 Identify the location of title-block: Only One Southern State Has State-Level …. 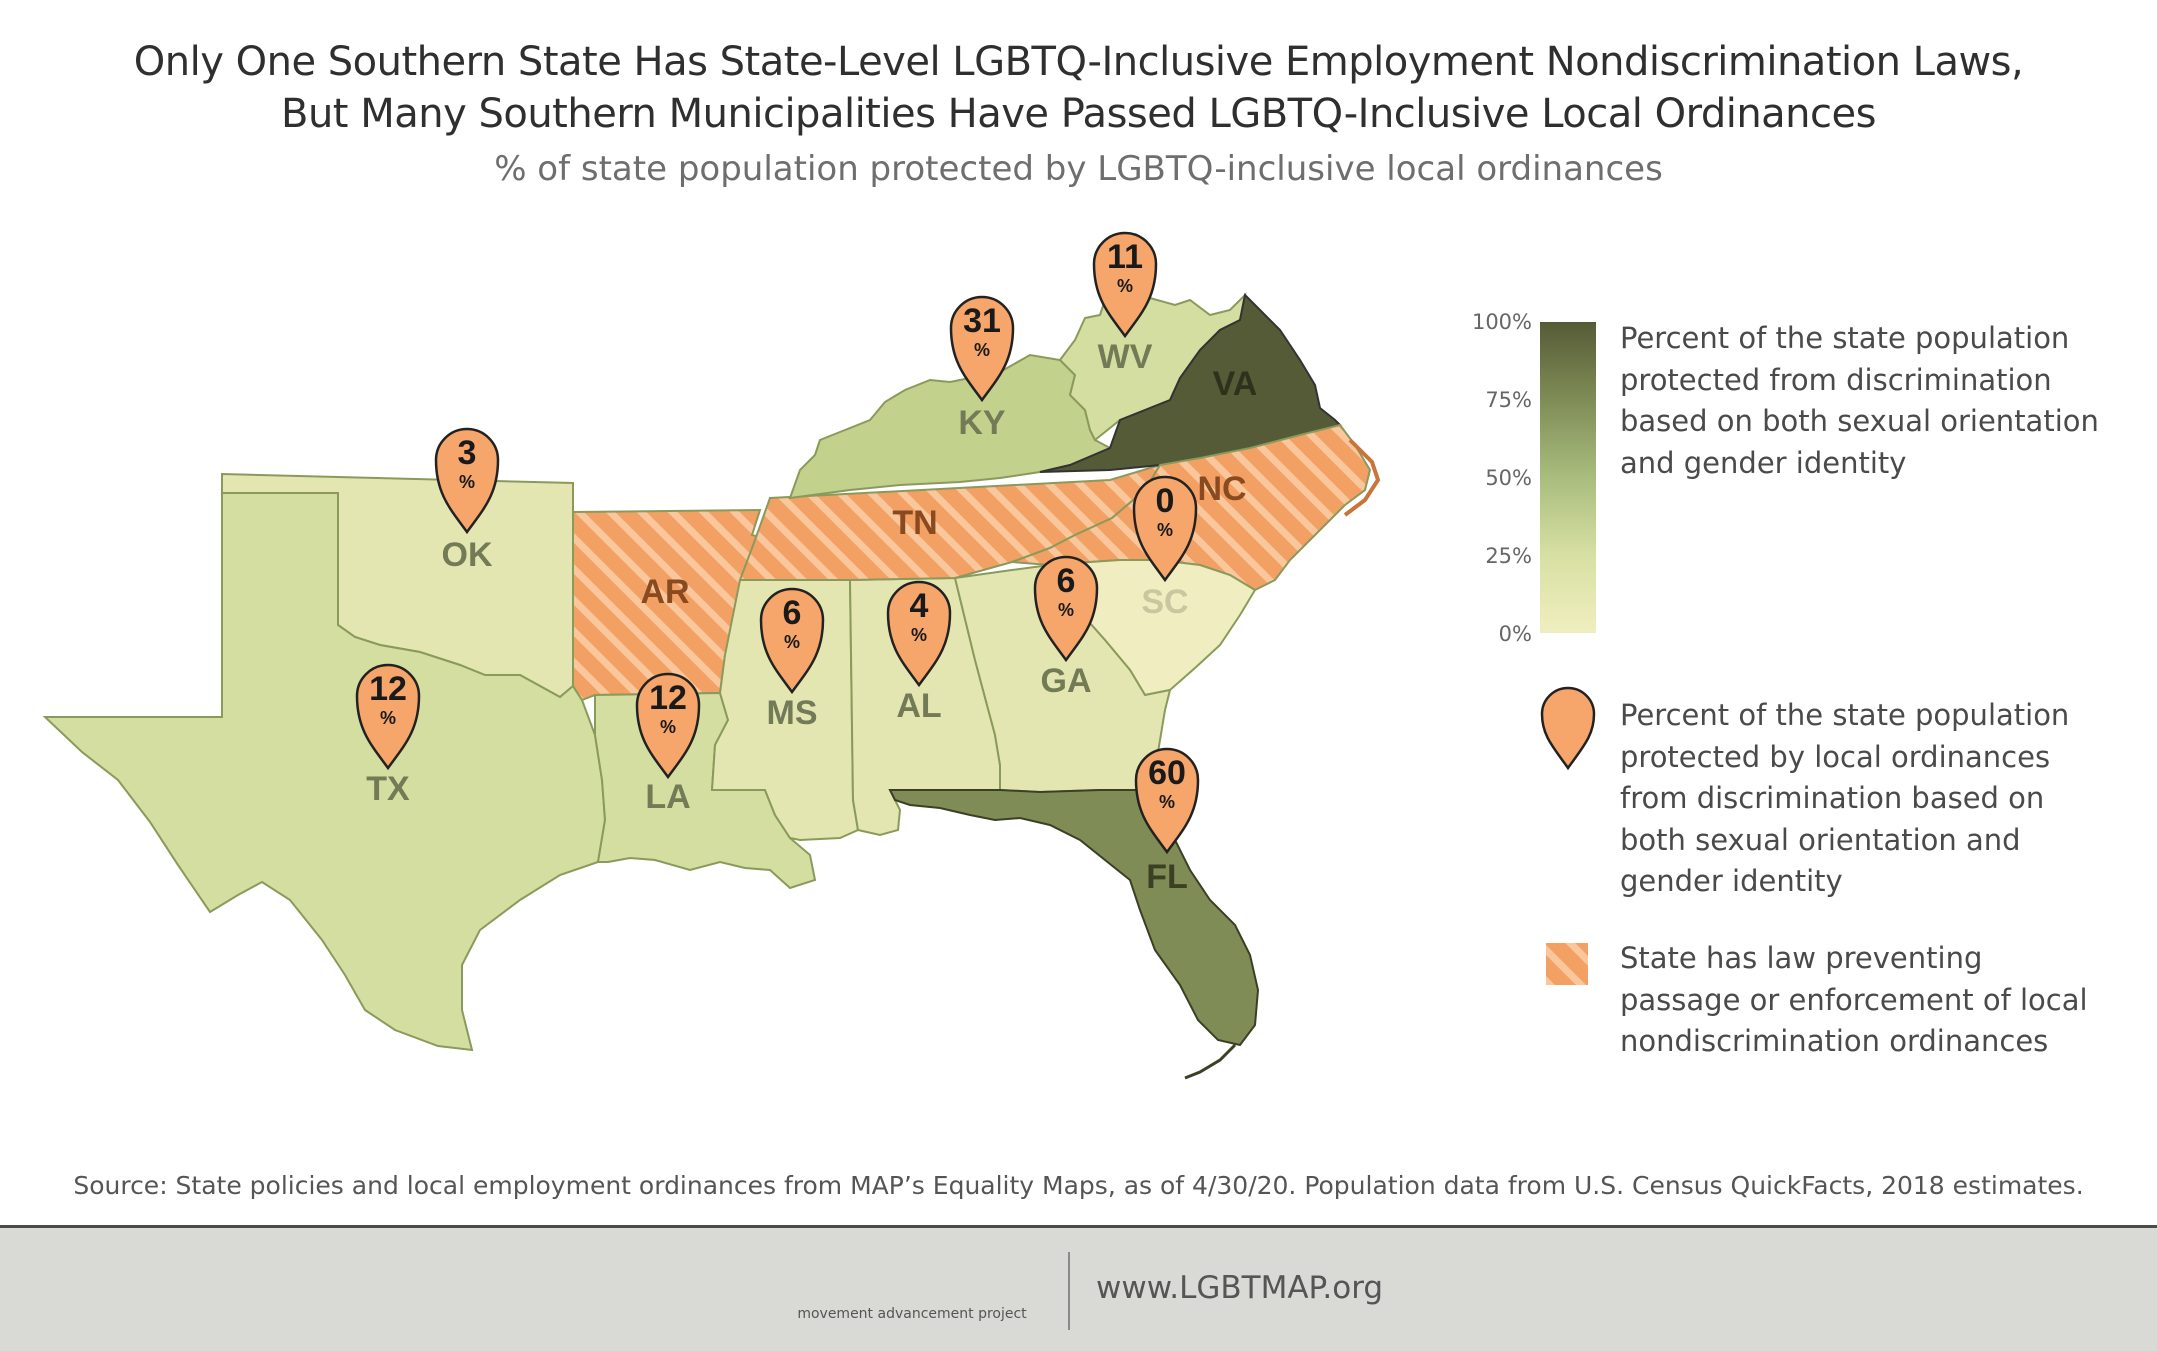
(1078, 115).